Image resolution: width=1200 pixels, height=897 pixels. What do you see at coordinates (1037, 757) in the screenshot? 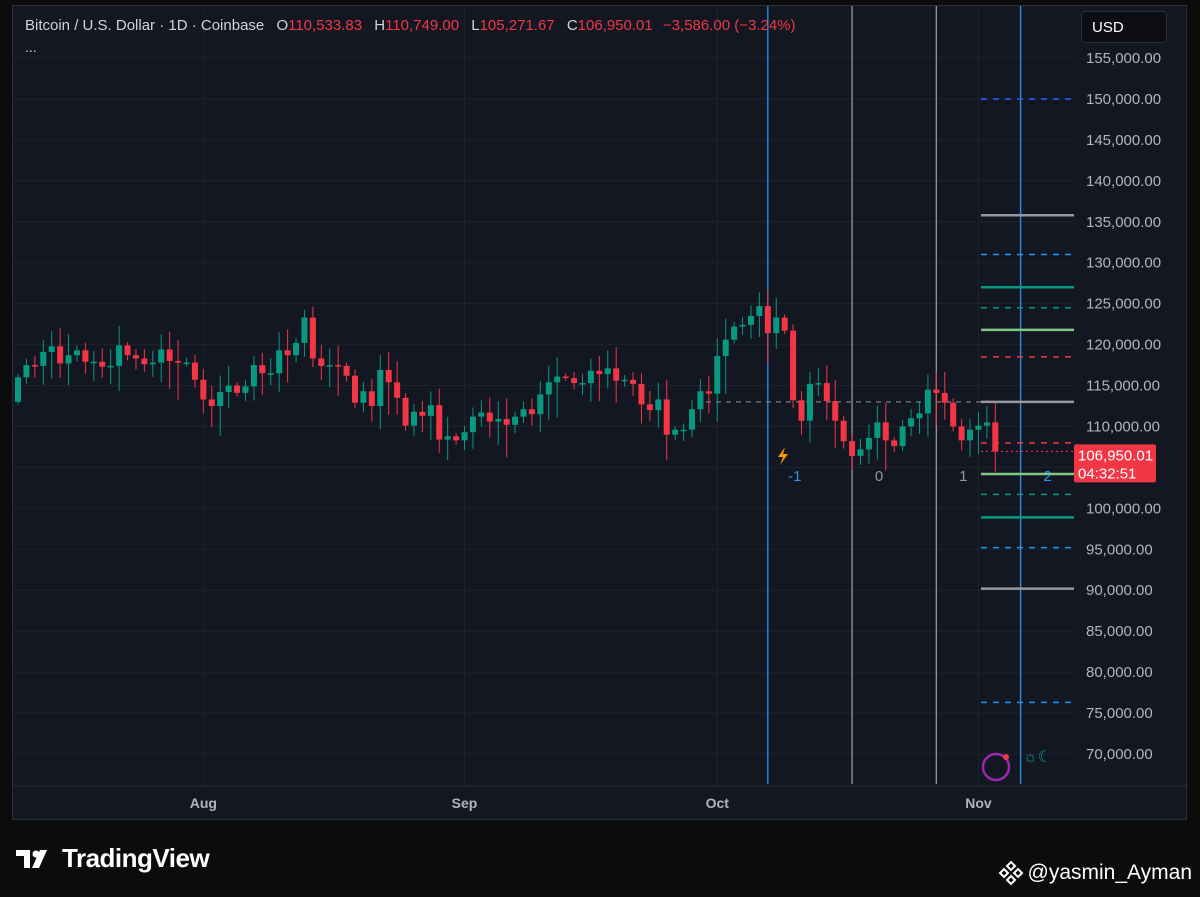
I see `theme-toggle-icon: ☼☾` at bounding box center [1037, 757].